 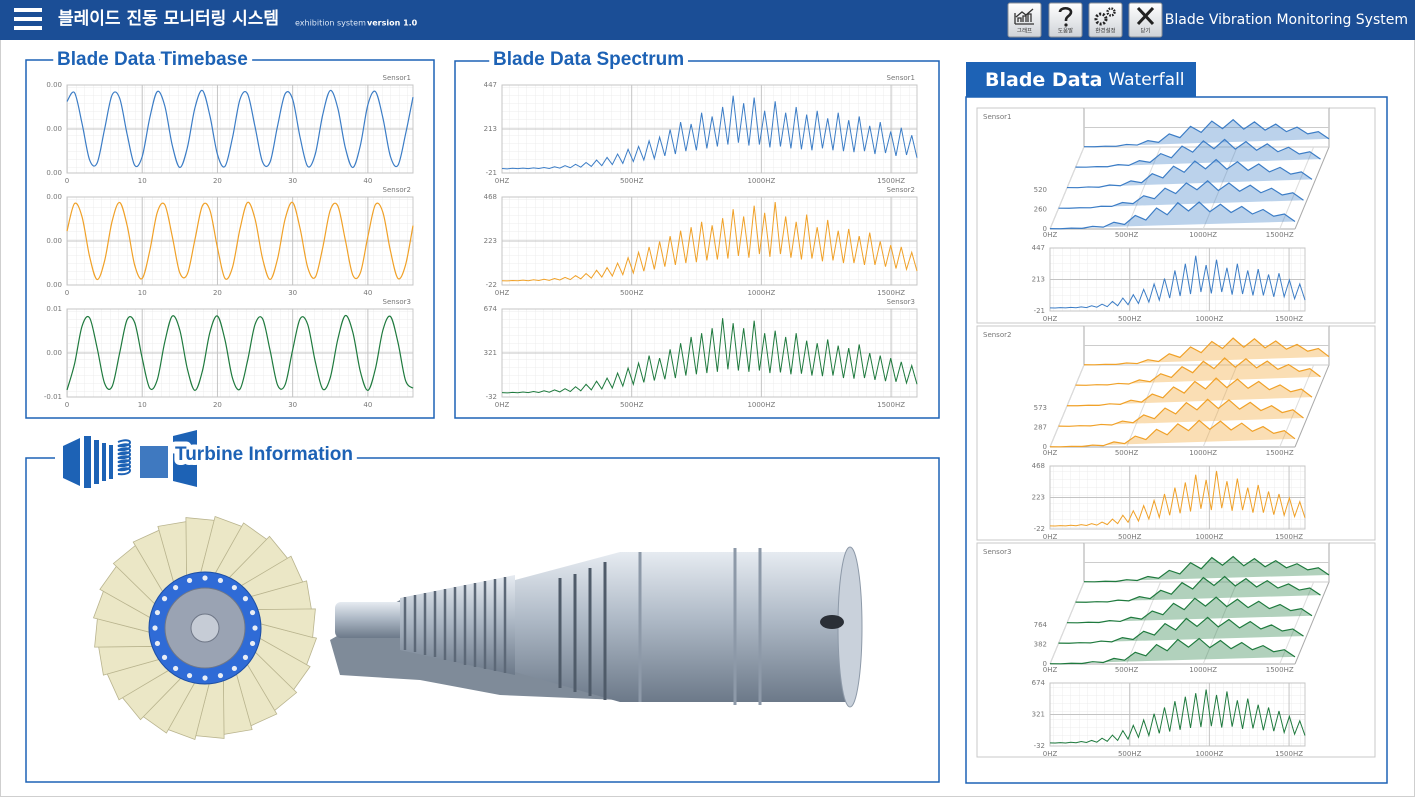 What do you see at coordinates (1065, 13) in the screenshot?
I see `help-icon` at bounding box center [1065, 13].